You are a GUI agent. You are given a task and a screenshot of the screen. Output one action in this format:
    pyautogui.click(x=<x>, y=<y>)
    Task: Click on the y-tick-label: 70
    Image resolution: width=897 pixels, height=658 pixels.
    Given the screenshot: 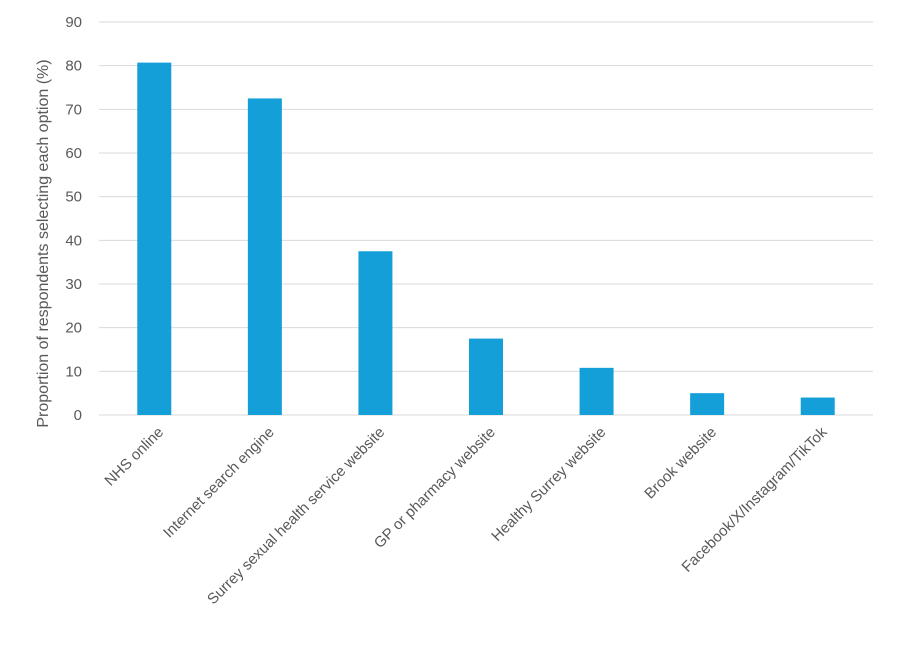 What is the action you would take?
    pyautogui.click(x=73, y=109)
    